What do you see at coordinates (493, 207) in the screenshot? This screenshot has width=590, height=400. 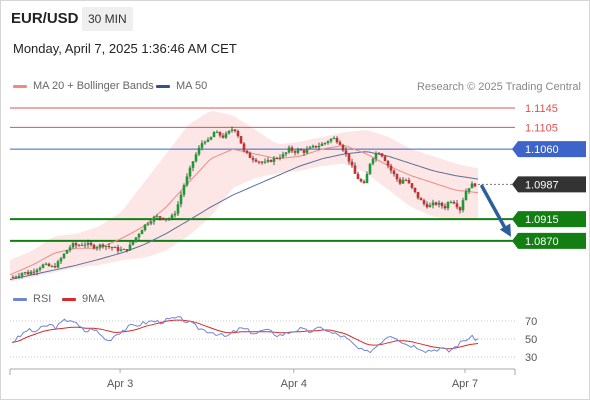 I see `forecast-arrow-shaft` at bounding box center [493, 207].